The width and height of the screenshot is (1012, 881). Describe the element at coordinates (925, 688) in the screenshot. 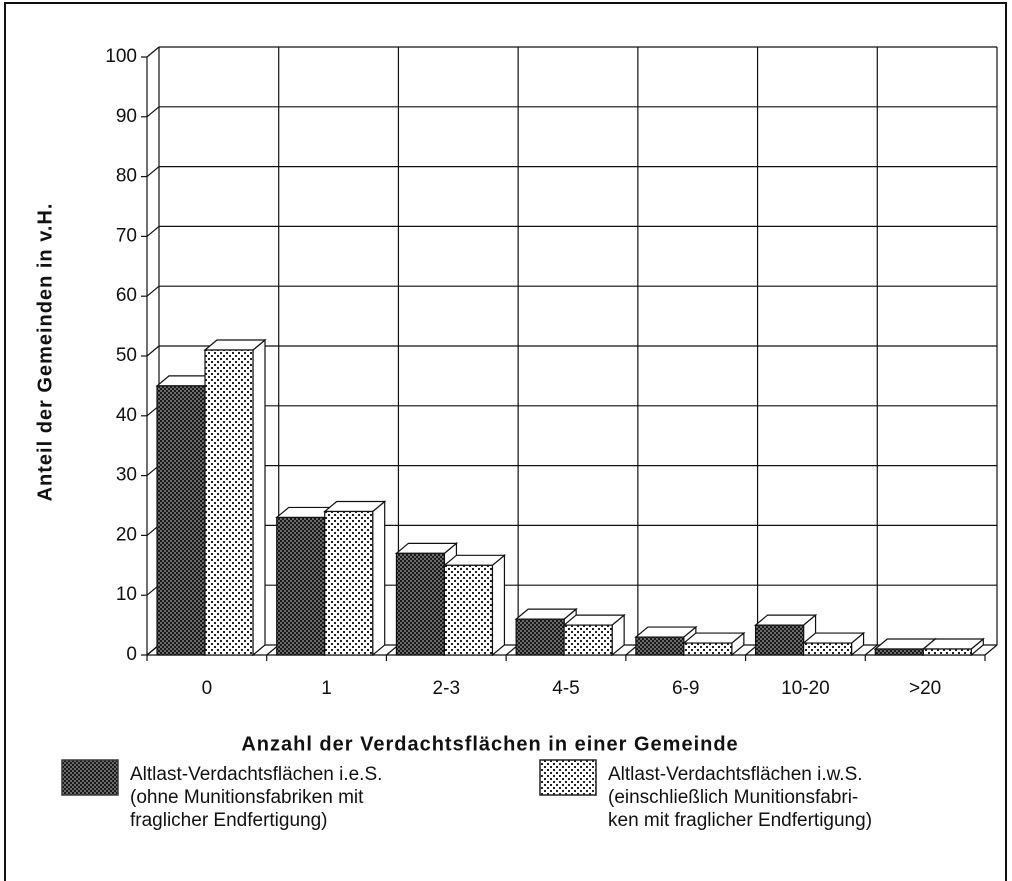

I see `x-tick-label: >20` at that location.